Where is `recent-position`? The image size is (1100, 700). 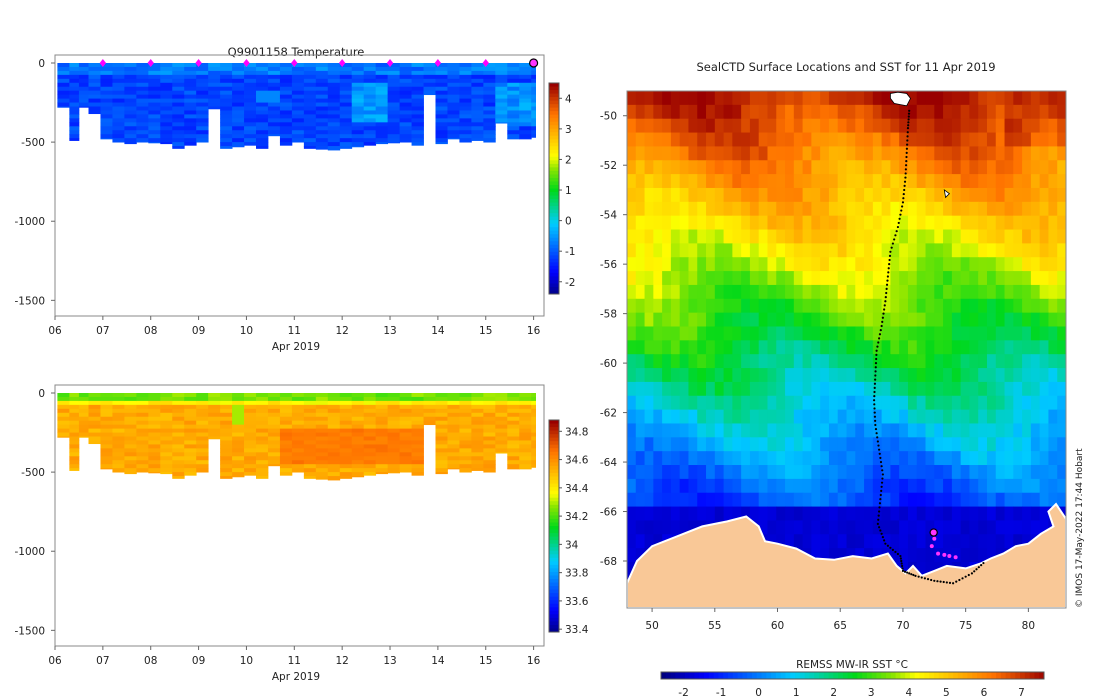
recent-position is located at coordinates (955, 557).